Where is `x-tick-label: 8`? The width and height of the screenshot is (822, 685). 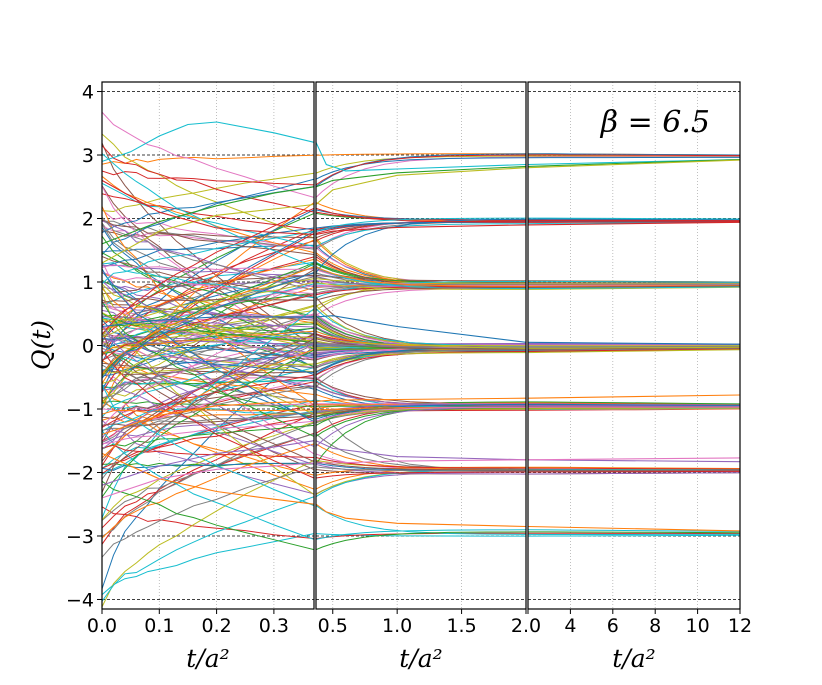 x-tick-label: 8 is located at coordinates (655, 626).